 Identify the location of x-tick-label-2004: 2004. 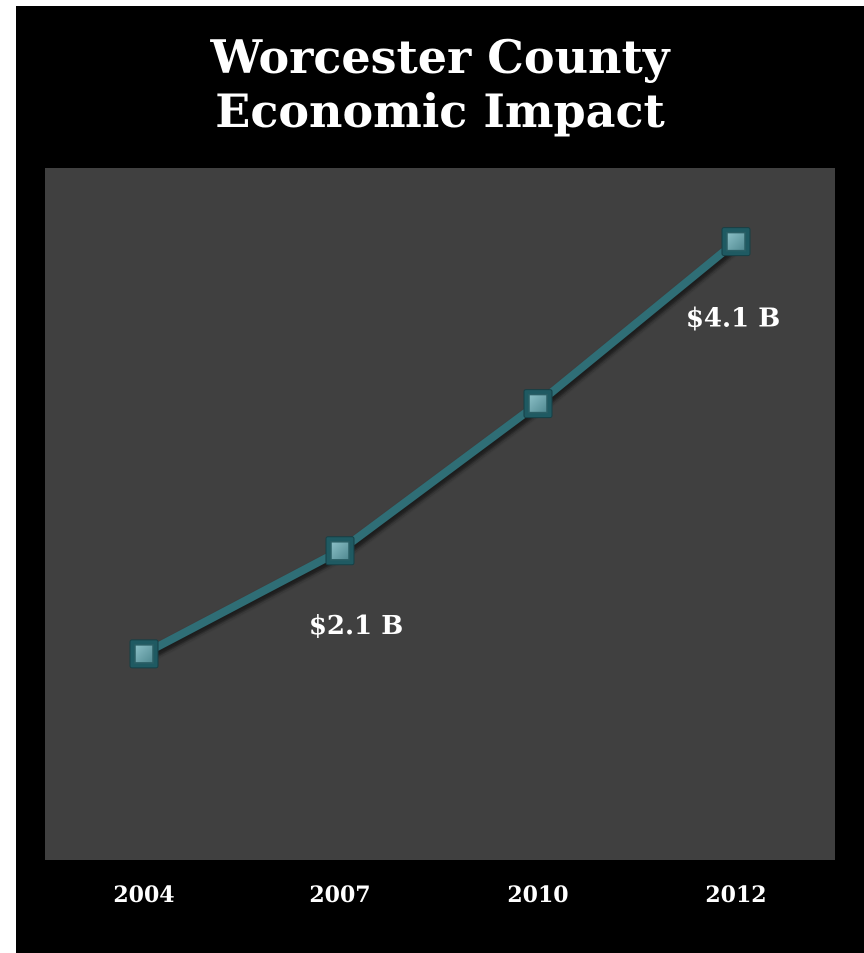
(143, 895).